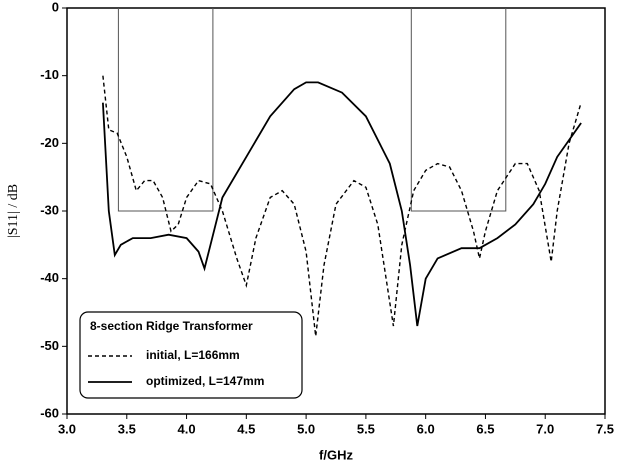 This screenshot has width=629, height=464. What do you see at coordinates (49, 74) in the screenshot?
I see `y-tick-label: -10` at bounding box center [49, 74].